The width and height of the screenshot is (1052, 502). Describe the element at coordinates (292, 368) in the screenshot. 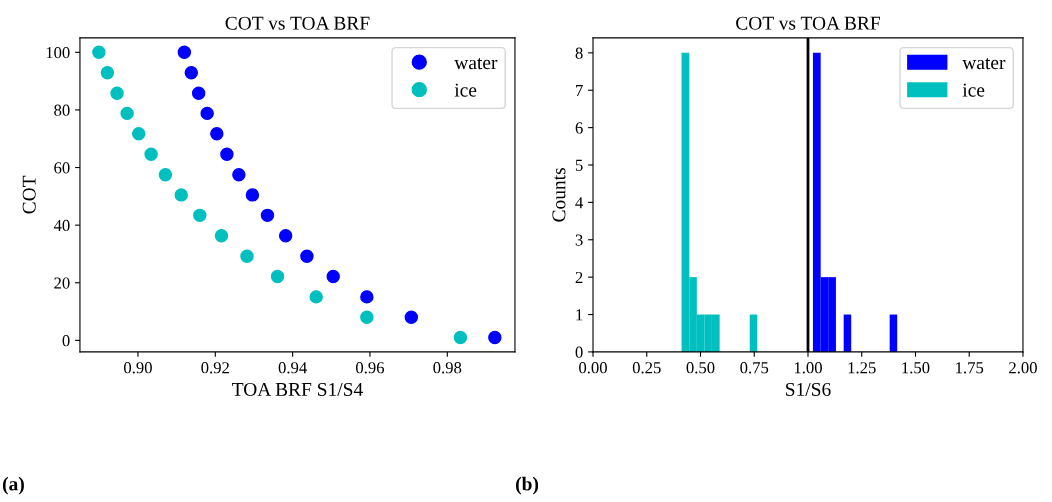

I see `x-tick-label: 0.94` at that location.